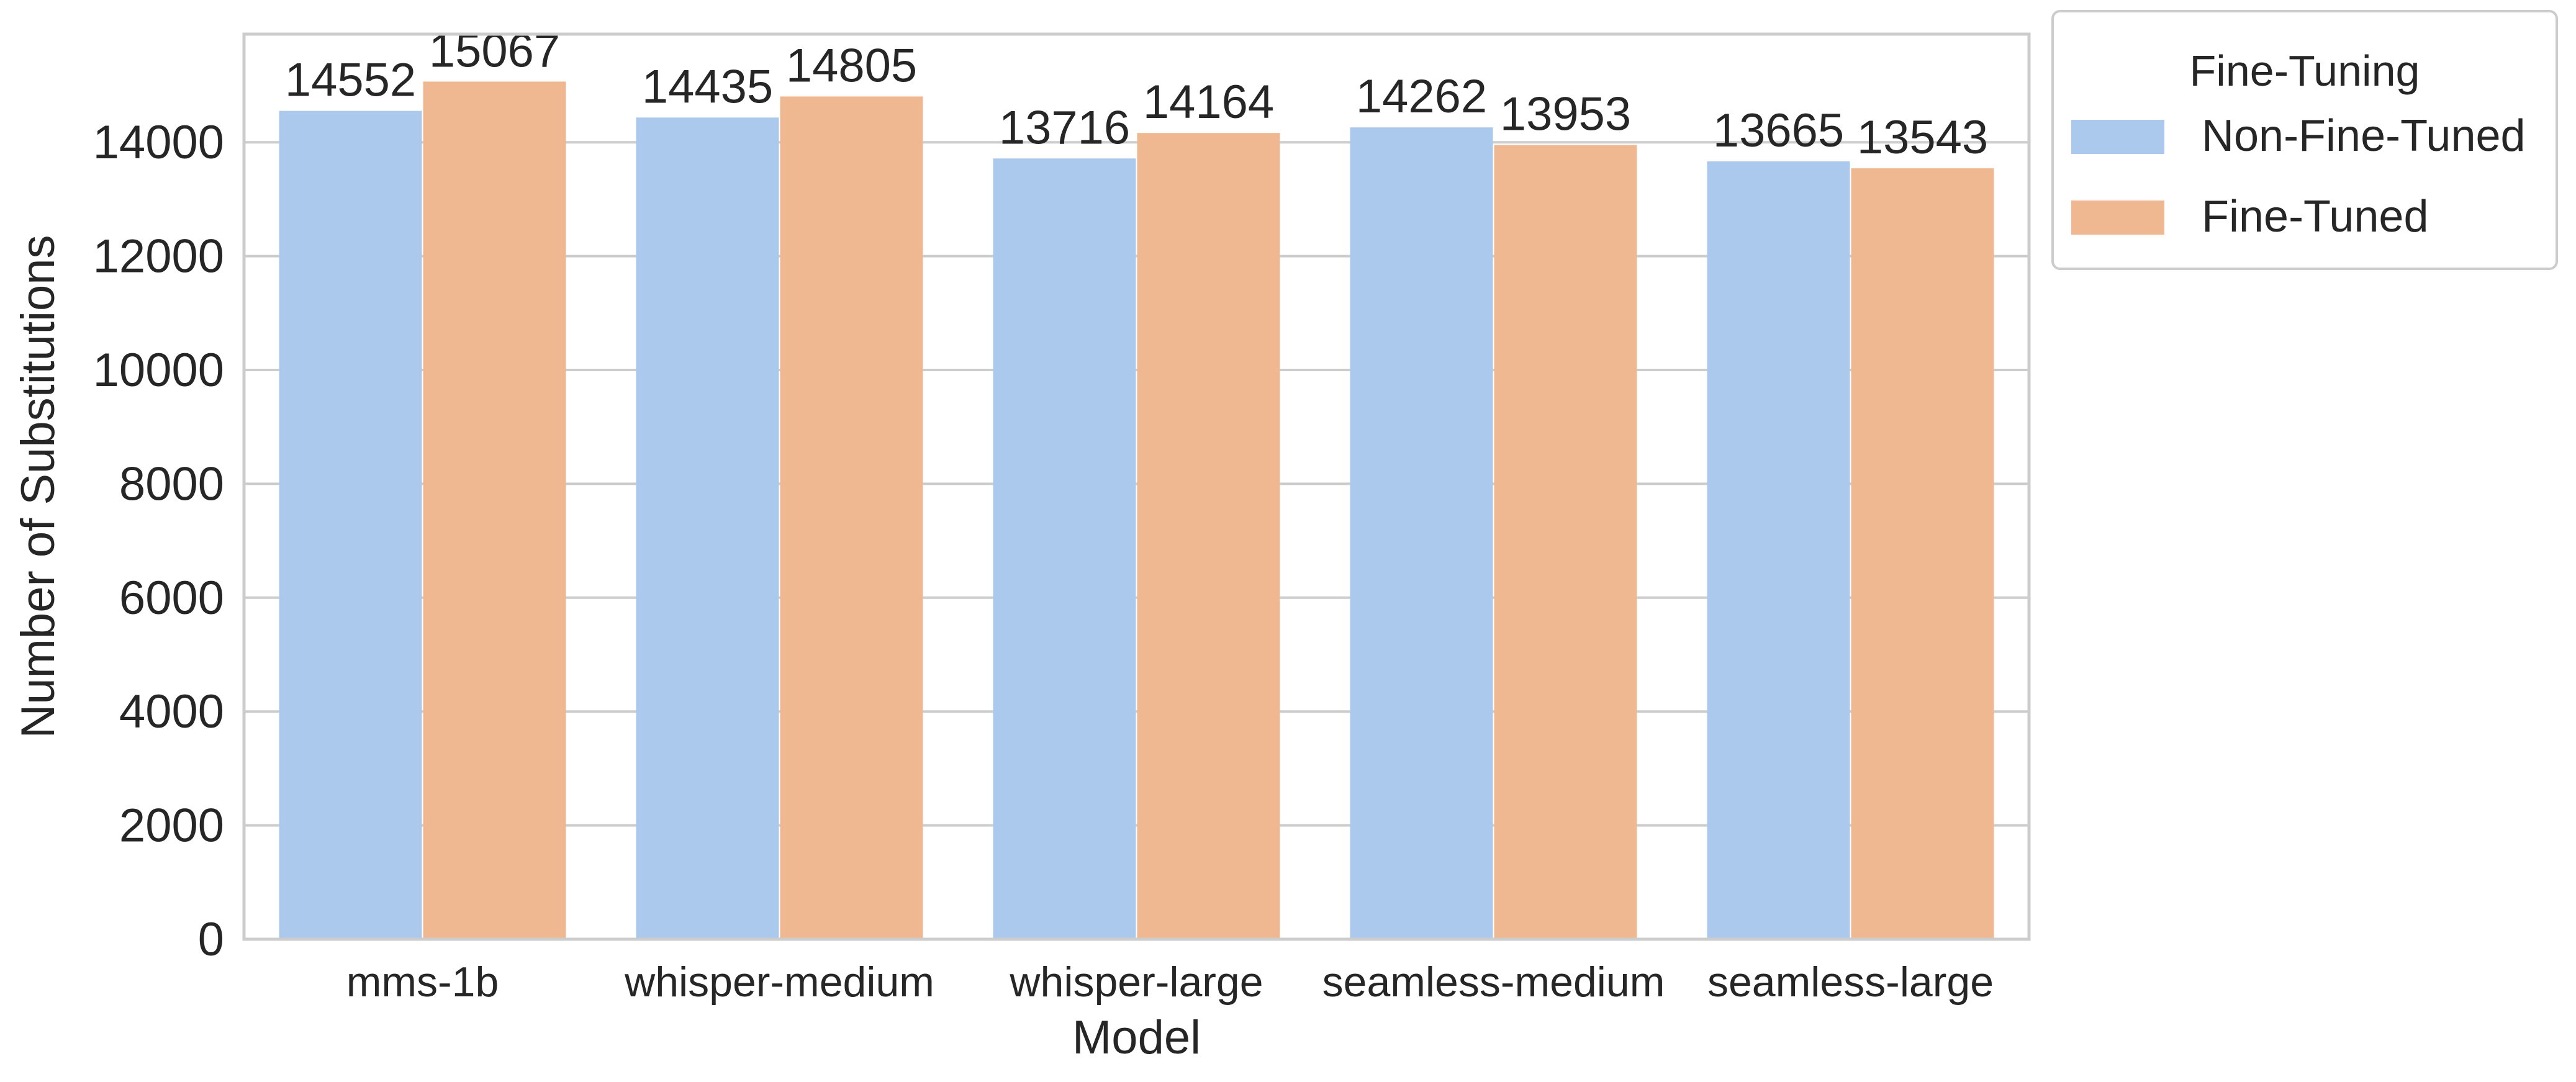  Describe the element at coordinates (1778, 130) in the screenshot. I see `bar-value-label: 13665` at that location.